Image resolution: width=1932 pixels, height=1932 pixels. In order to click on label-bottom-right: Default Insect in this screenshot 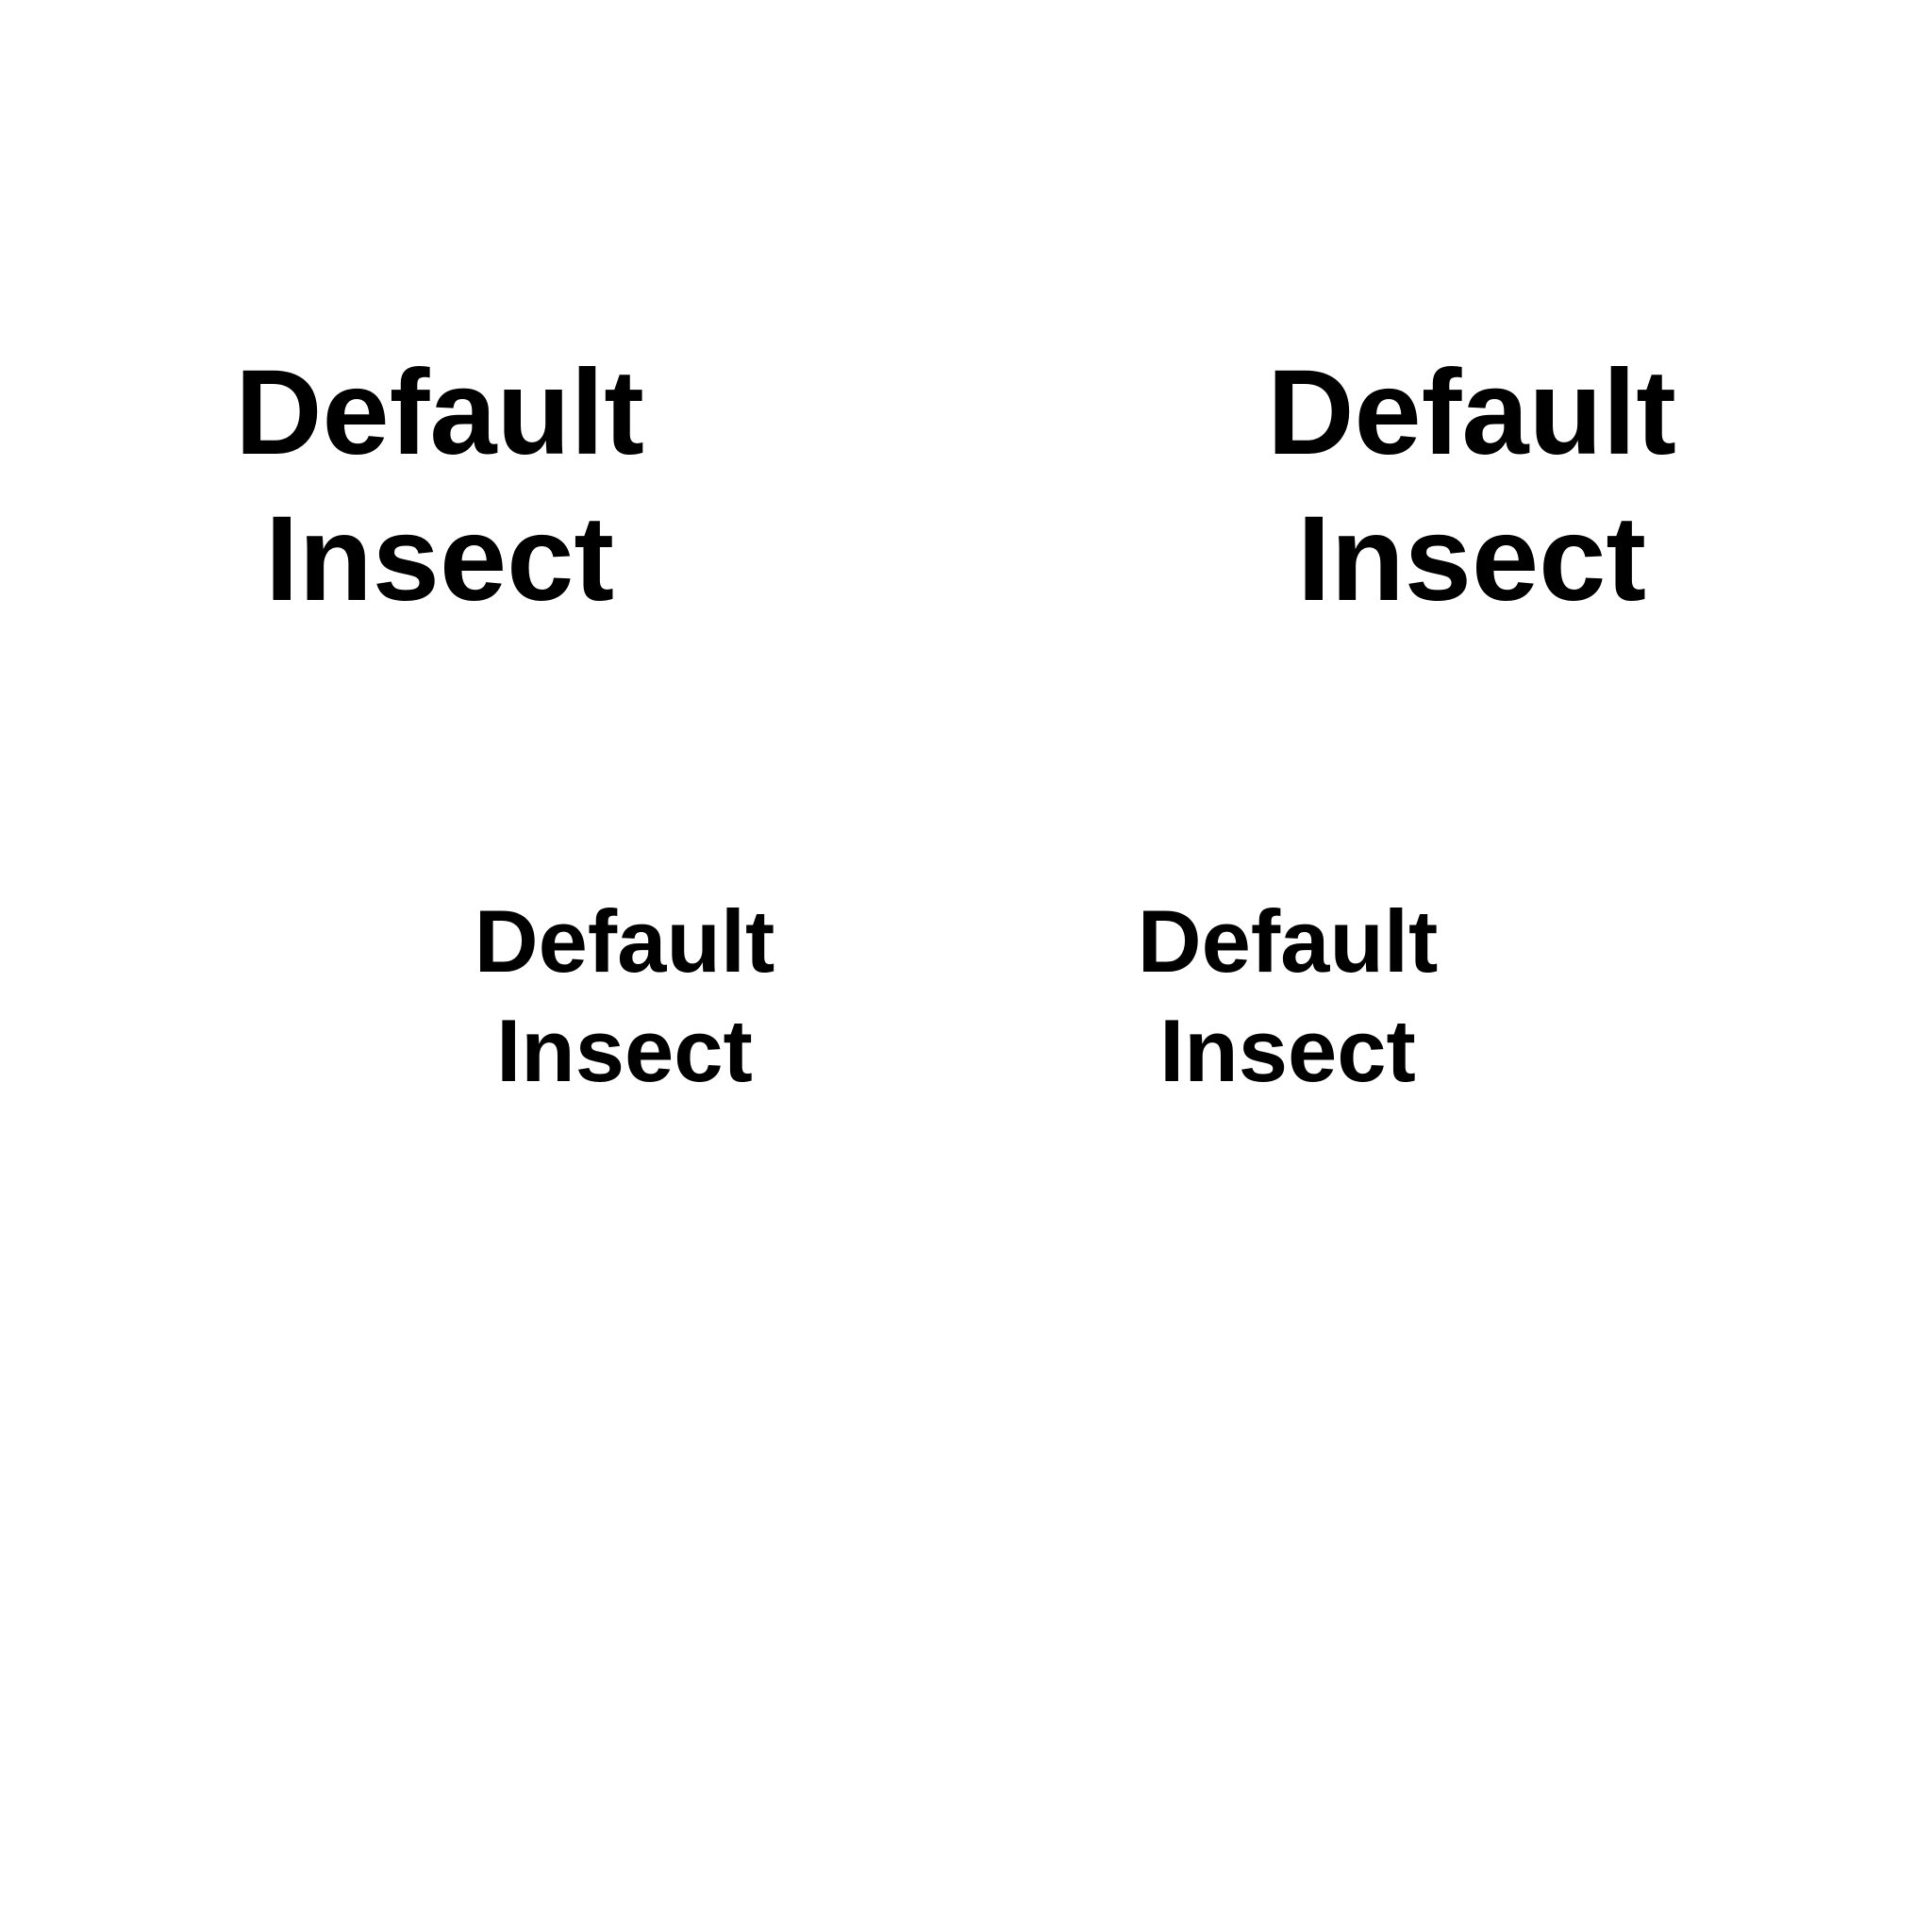, I will do `click(1288, 996)`.